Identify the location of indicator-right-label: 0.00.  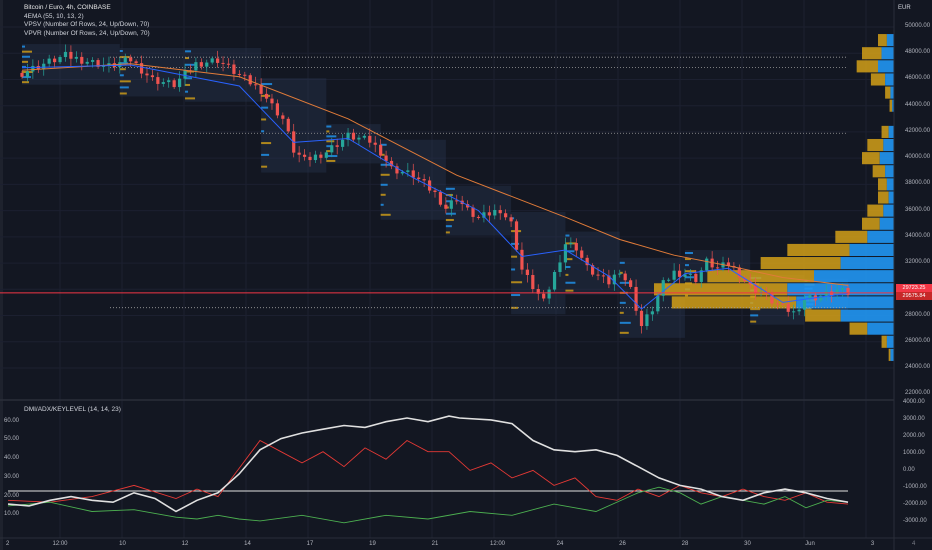
(909, 470).